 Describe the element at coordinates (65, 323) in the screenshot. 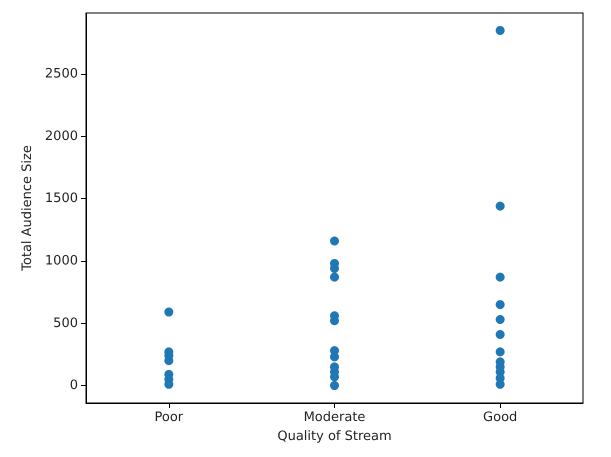

I see `y-tick-label: 500` at that location.